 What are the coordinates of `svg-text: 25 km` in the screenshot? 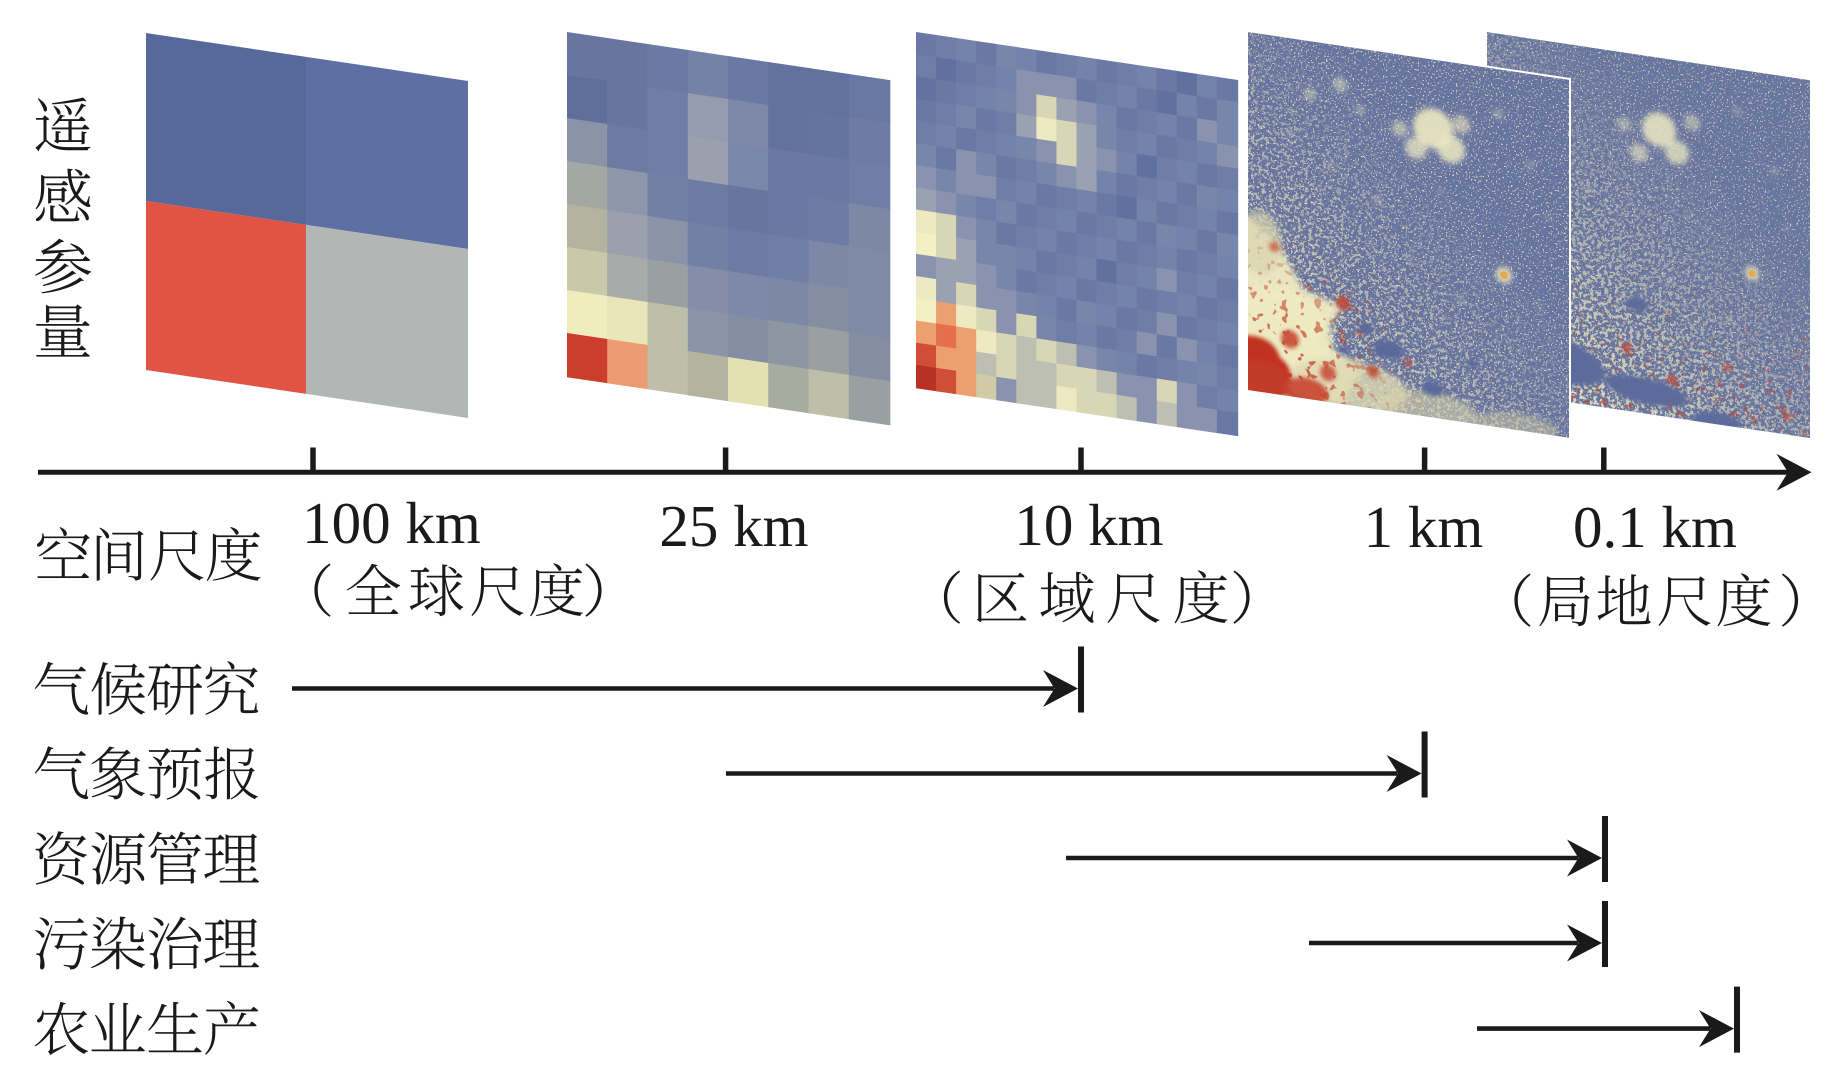 It's located at (733, 526).